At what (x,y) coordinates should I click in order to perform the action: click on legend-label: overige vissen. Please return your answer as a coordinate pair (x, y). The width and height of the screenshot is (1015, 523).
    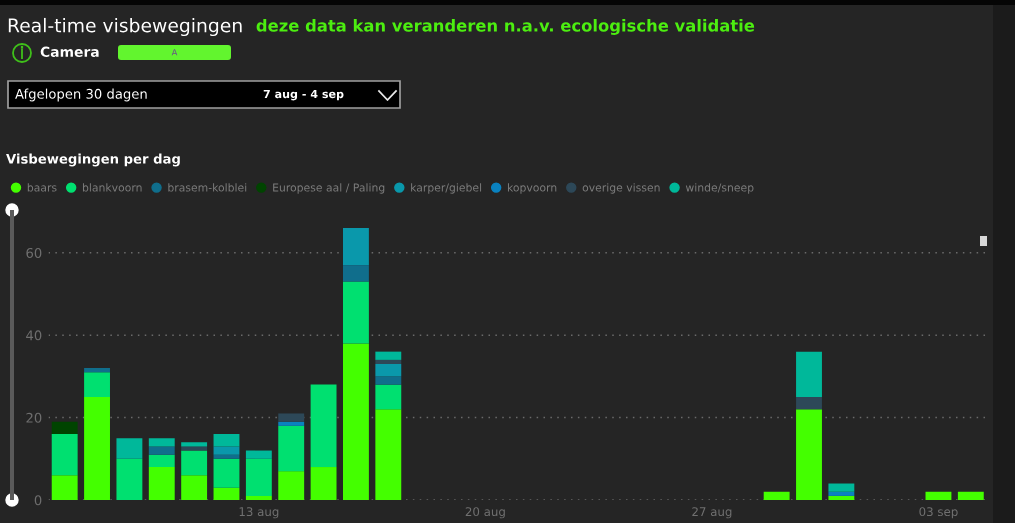
    Looking at the image, I should click on (621, 188).